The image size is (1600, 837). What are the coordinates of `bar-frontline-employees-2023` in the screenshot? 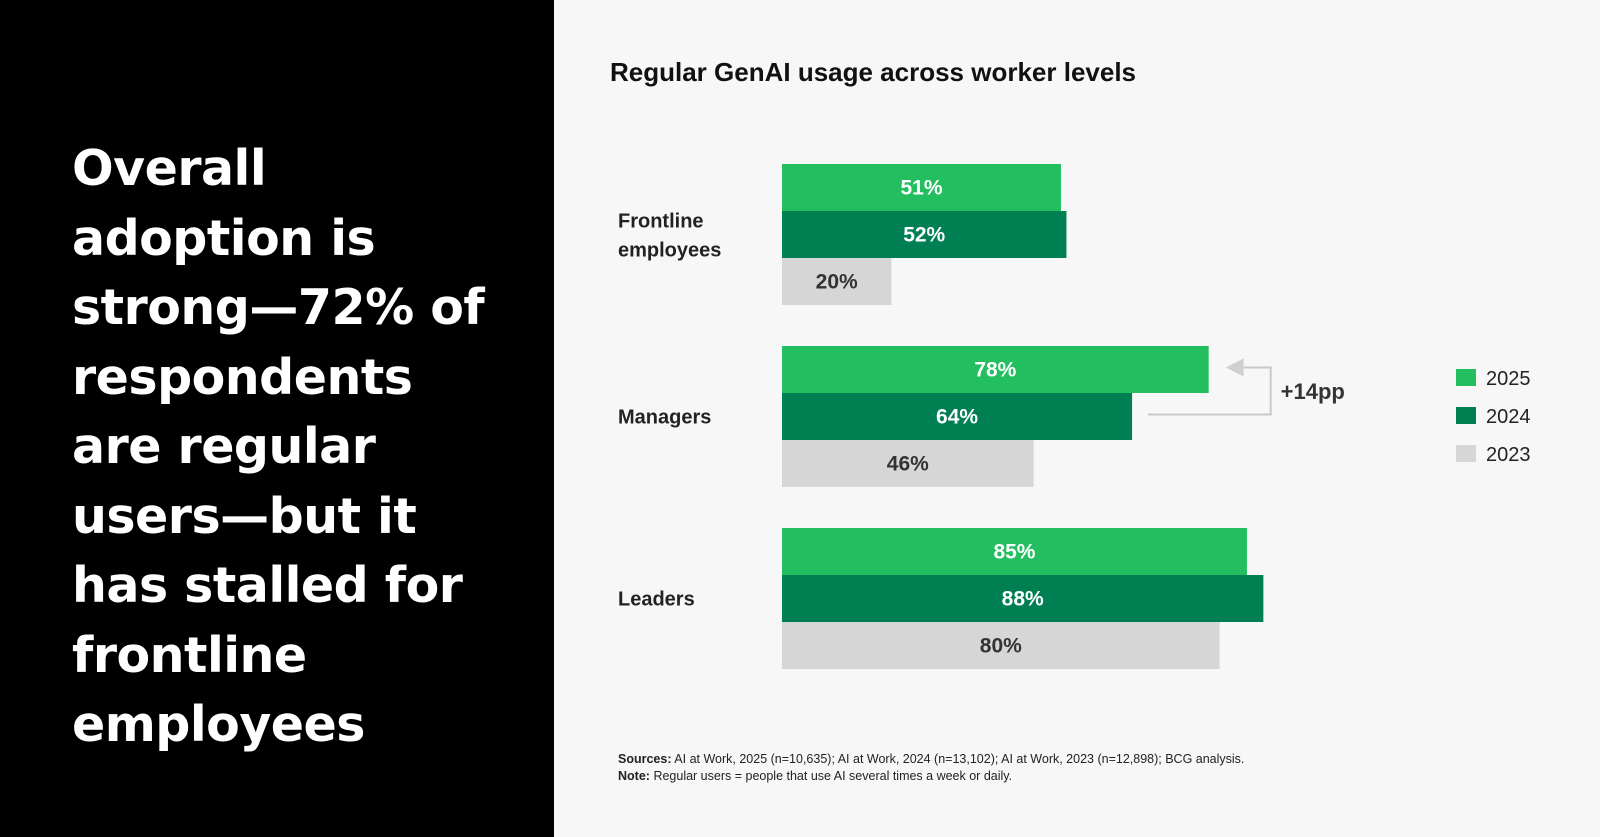 It's located at (837, 281).